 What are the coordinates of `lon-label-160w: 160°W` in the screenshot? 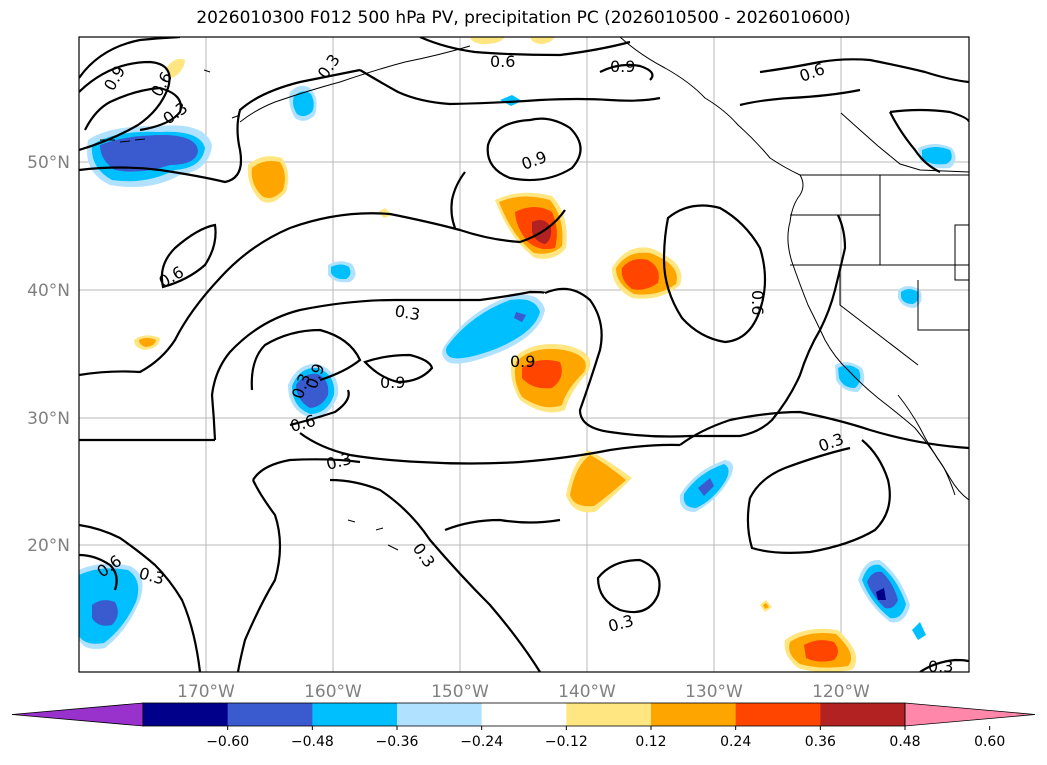 It's located at (333, 692).